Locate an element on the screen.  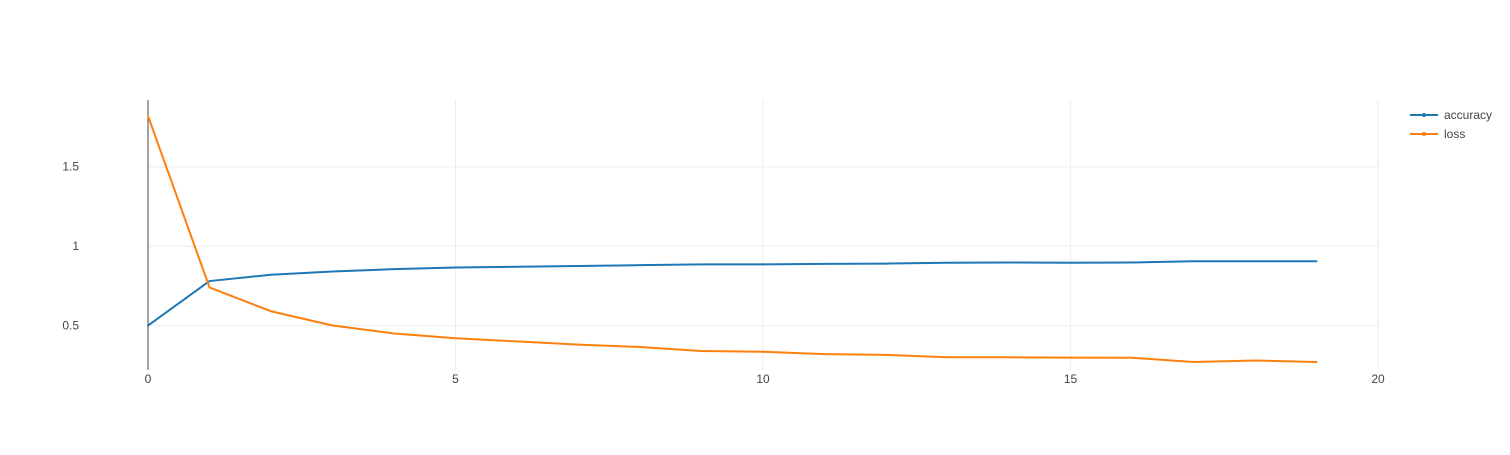
legend-item-accuracy: accuracy is located at coordinates (1451, 115).